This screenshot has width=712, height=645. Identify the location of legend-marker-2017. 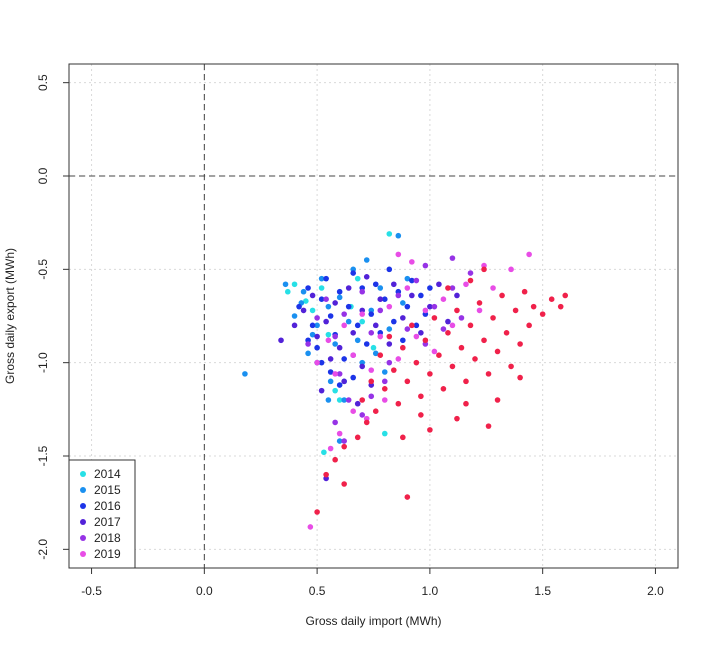
(83, 522).